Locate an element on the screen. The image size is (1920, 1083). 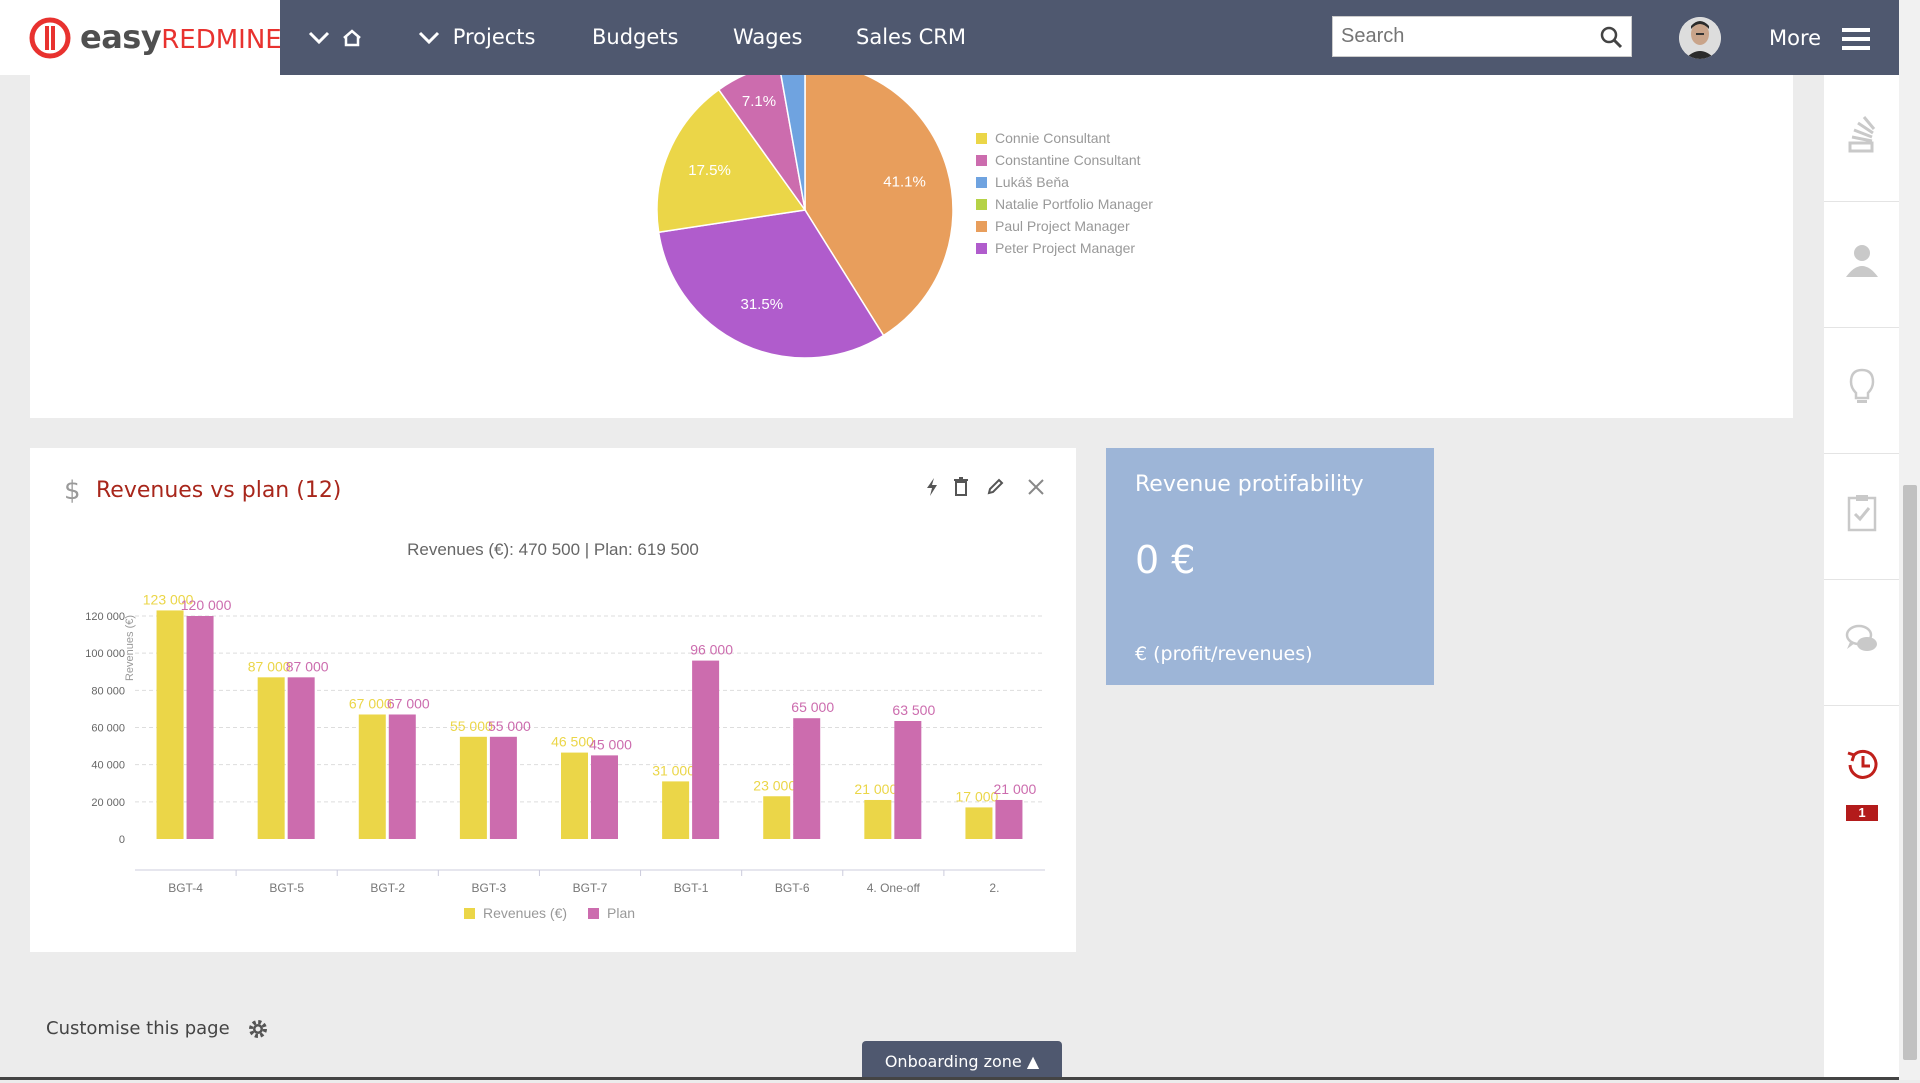
nav-sales-crm: Sales CRM is located at coordinates (911, 37).